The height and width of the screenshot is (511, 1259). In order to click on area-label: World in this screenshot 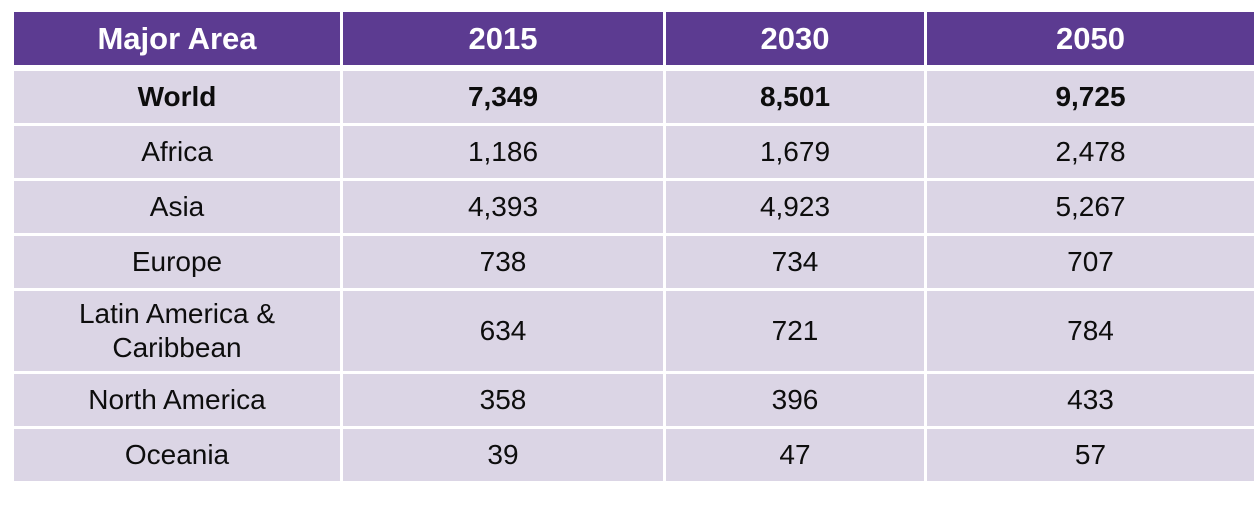, I will do `click(177, 96)`.